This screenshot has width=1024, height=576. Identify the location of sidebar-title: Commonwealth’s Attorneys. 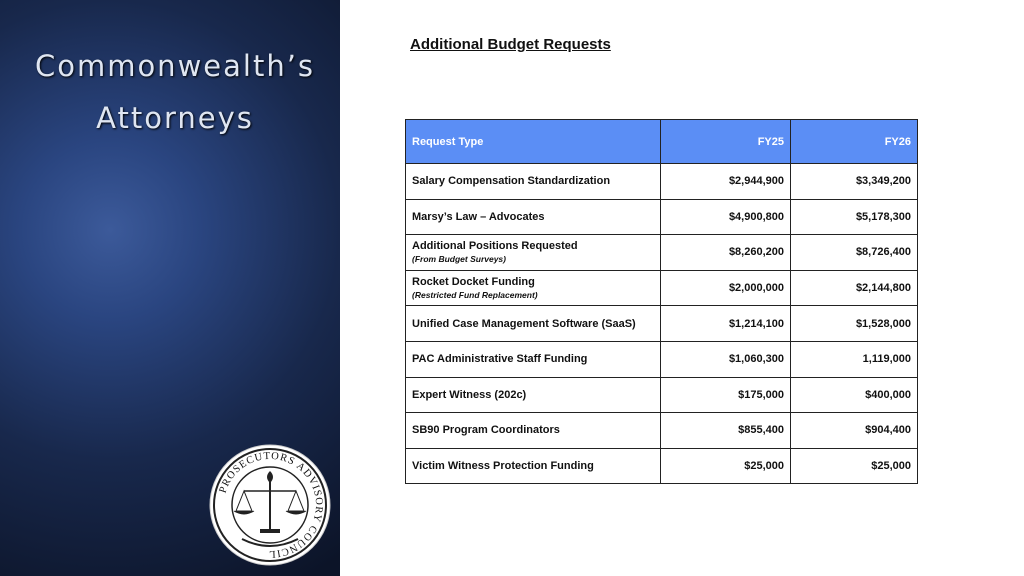
(175, 92).